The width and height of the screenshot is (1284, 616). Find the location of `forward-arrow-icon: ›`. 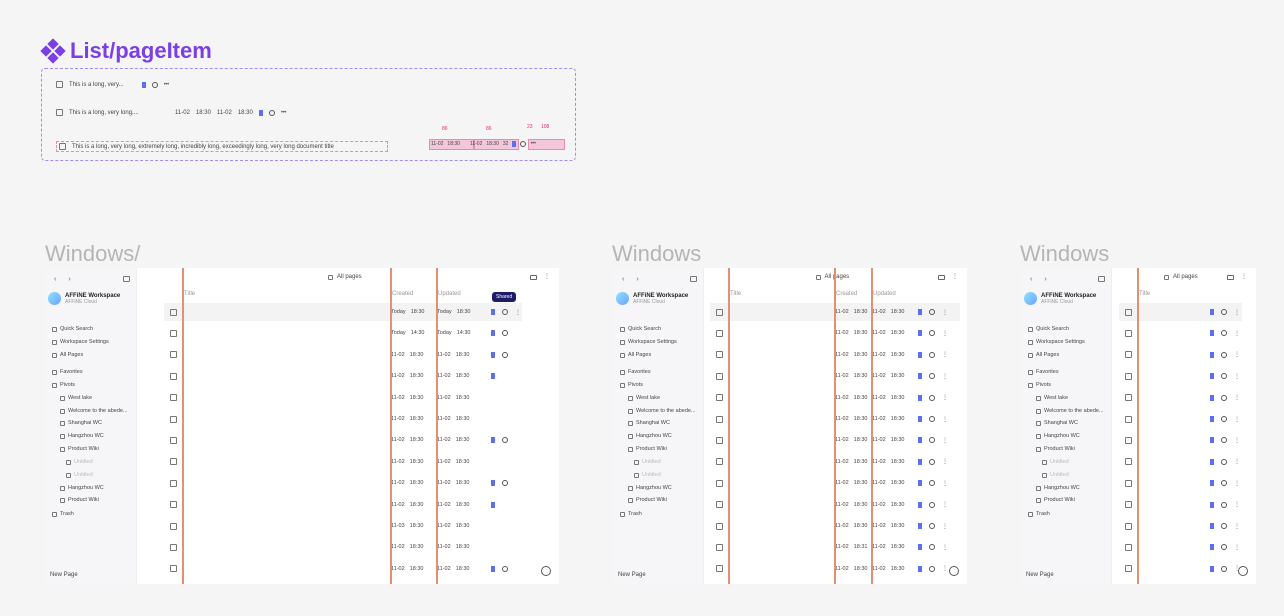

forward-arrow-icon: › is located at coordinates (637, 279).